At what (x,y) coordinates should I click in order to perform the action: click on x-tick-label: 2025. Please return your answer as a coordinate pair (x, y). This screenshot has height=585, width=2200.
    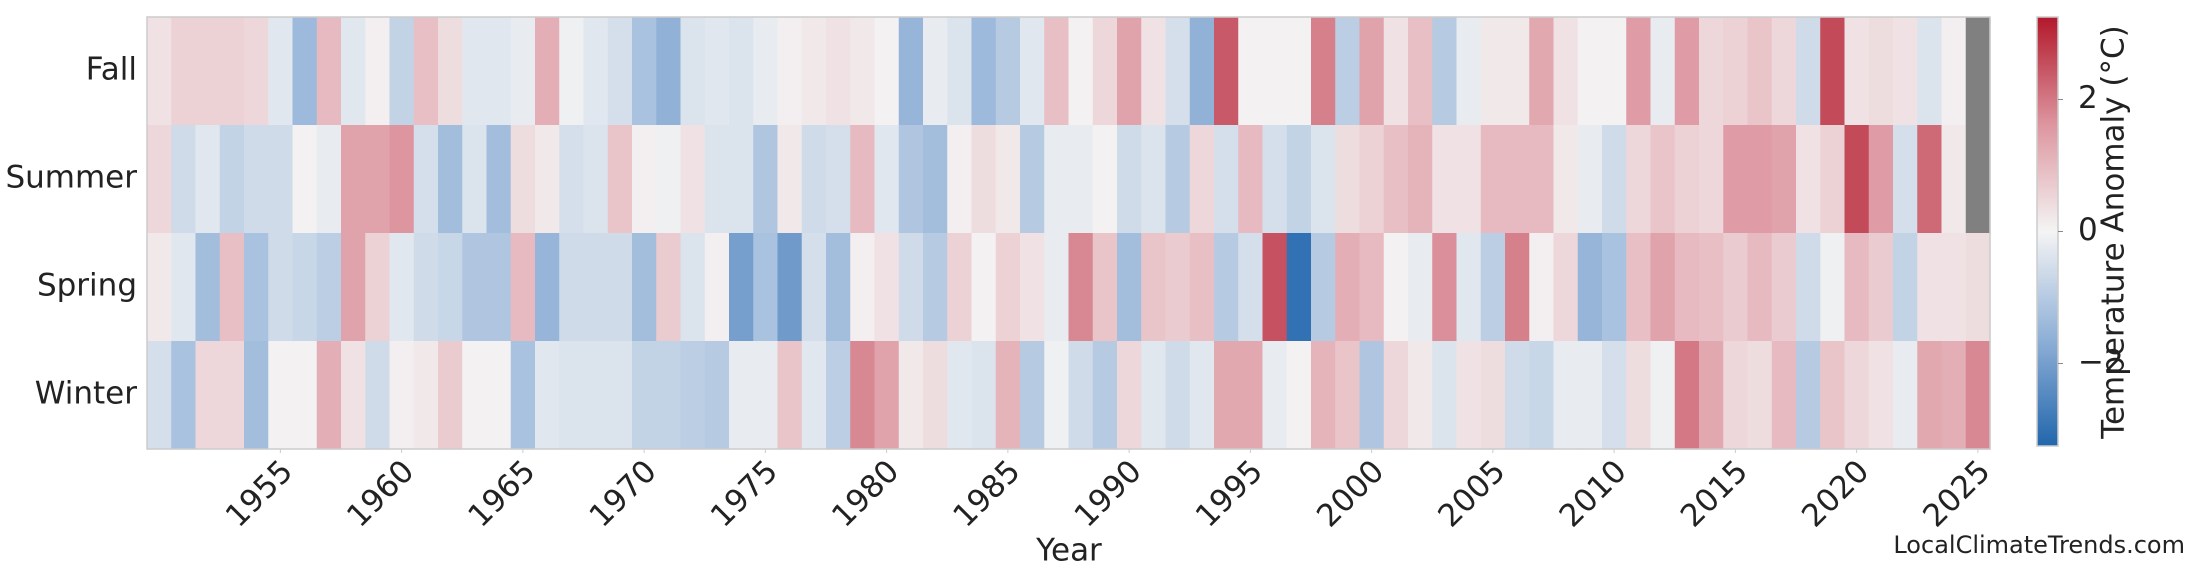
    Looking at the image, I should click on (1956, 493).